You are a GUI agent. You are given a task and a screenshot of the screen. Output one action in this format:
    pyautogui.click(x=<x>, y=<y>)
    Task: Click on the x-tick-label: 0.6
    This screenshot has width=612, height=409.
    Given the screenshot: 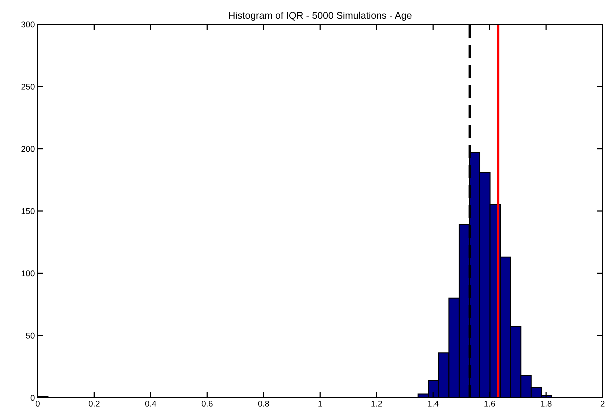 What is the action you would take?
    pyautogui.click(x=207, y=403)
    